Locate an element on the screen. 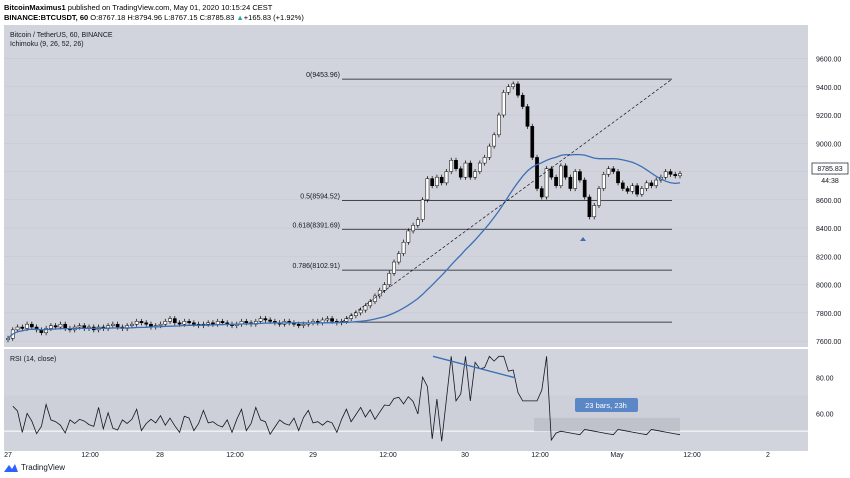  marker-triangle-icon is located at coordinates (583, 239).